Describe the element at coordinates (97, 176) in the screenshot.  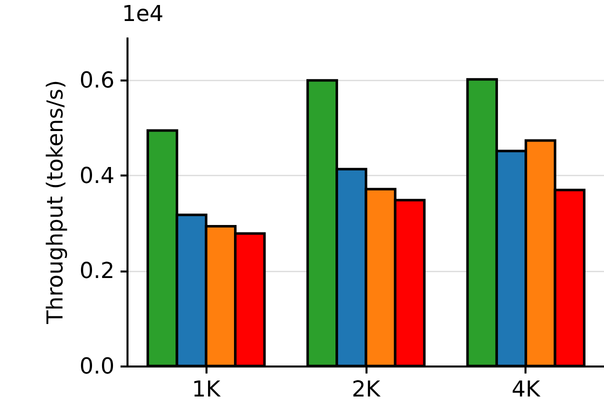
I see `y-tick-label: 0.4` at that location.